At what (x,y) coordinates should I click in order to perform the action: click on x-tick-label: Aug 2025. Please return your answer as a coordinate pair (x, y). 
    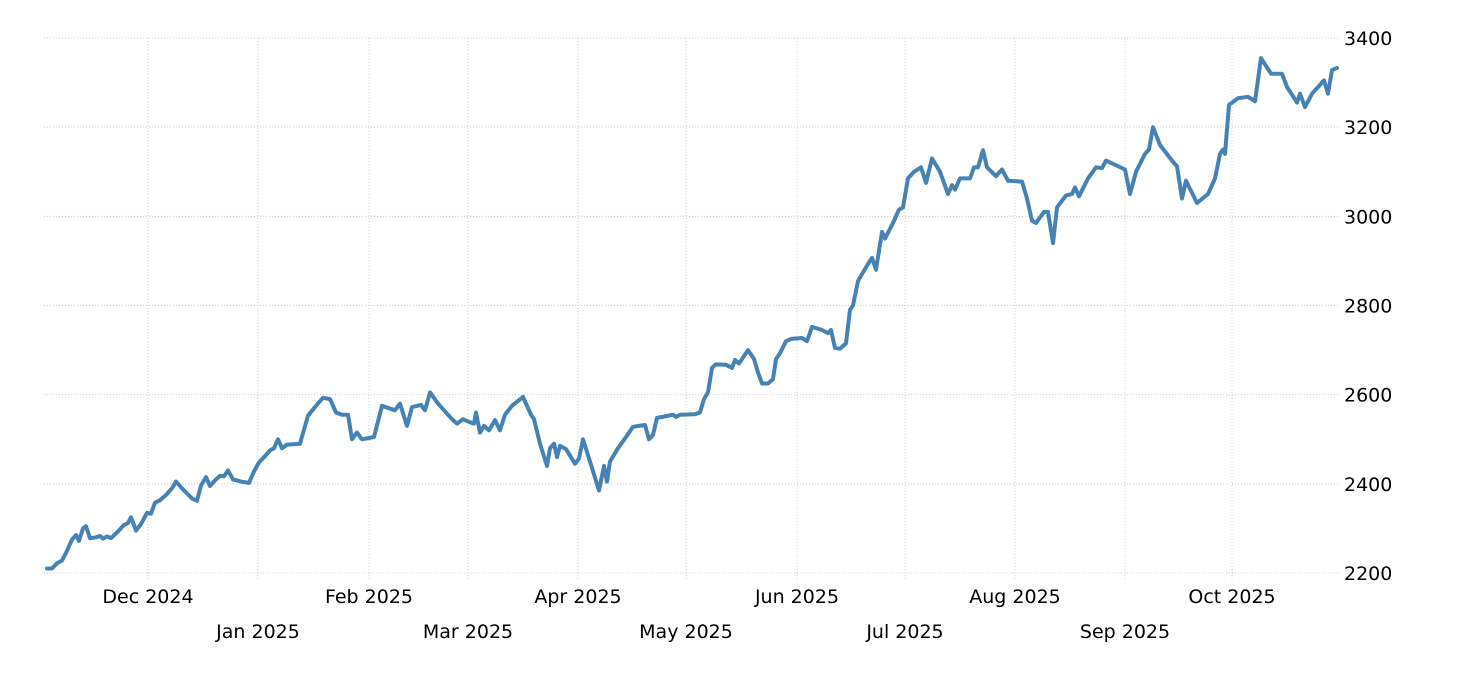
    Looking at the image, I should click on (1015, 597).